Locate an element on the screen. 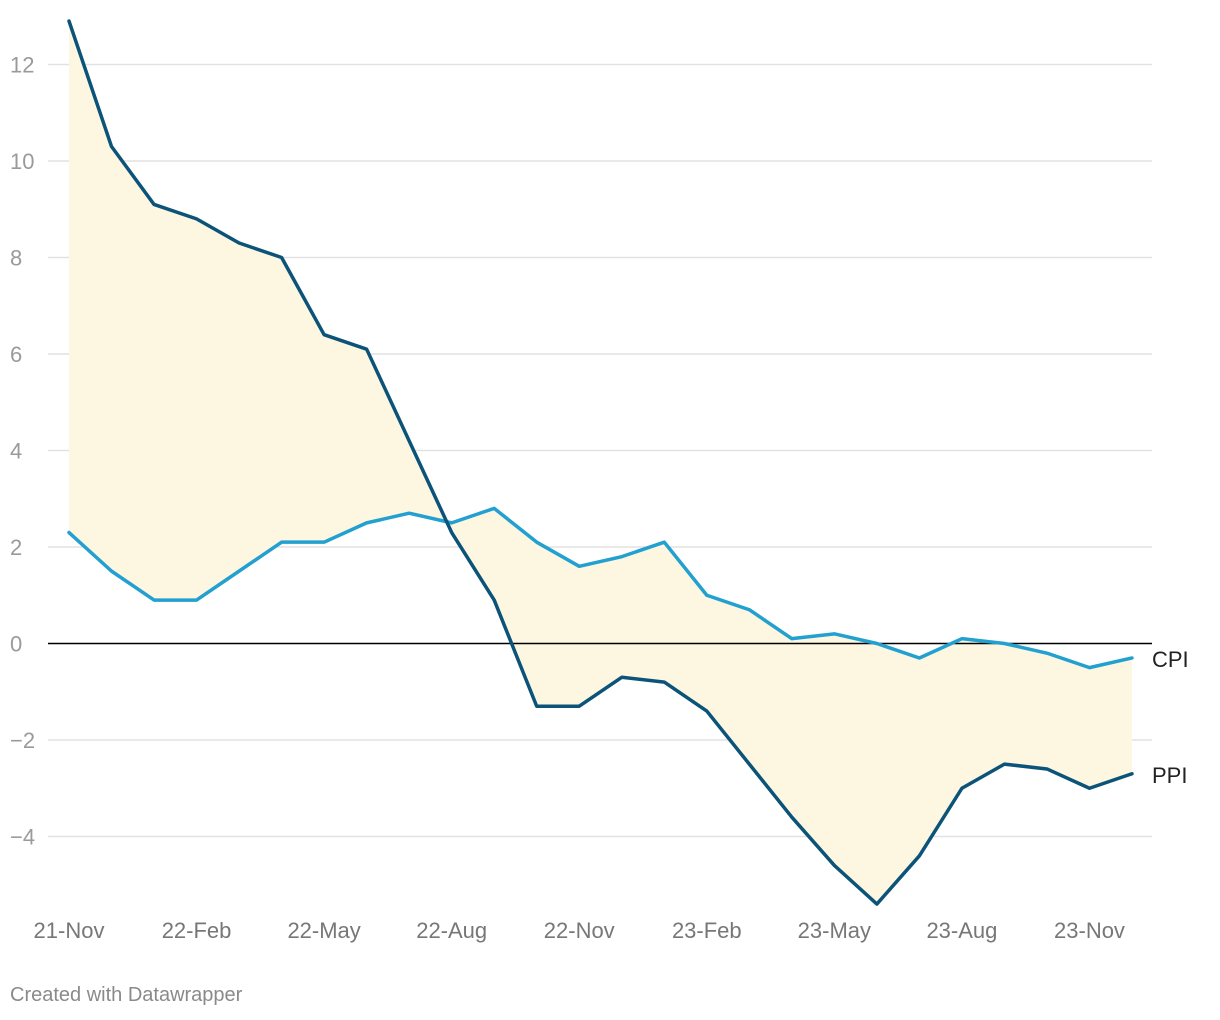 This screenshot has width=1220, height=1020. x-tick-label: 23-May is located at coordinates (834, 930).